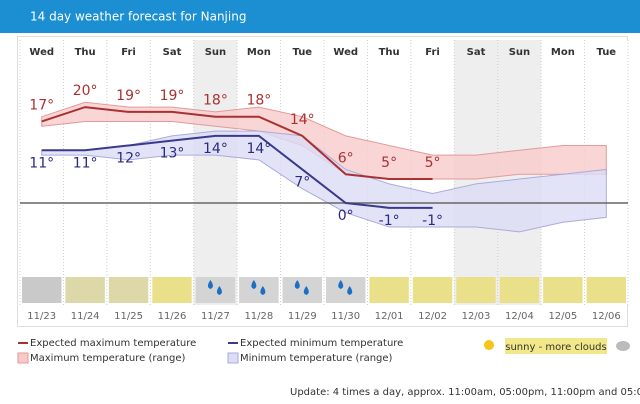  What do you see at coordinates (562, 316) in the screenshot?
I see `date-label: 12/05` at bounding box center [562, 316].